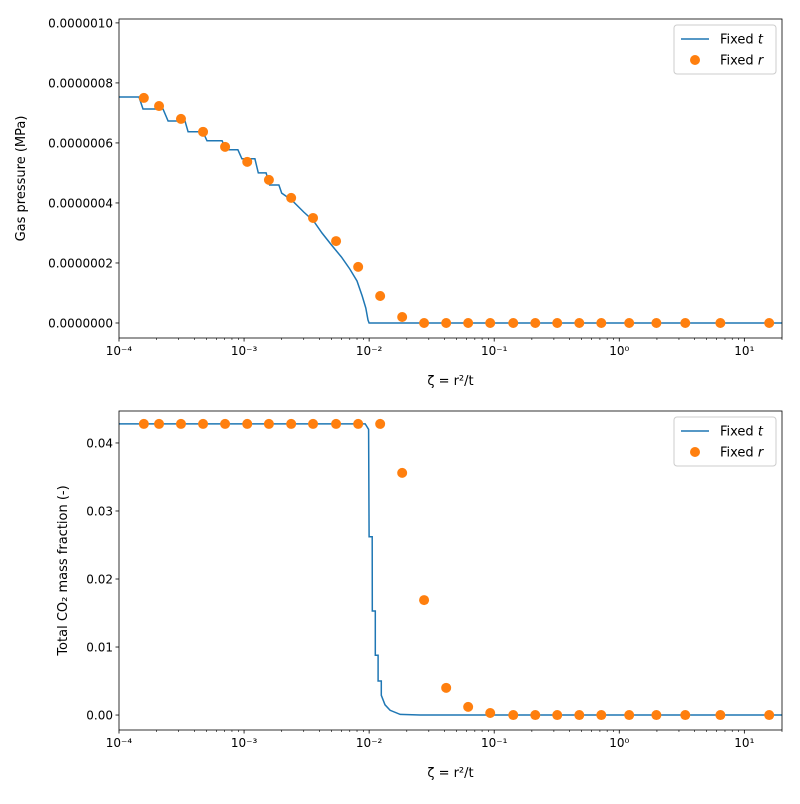  Describe the element at coordinates (80, 83) in the screenshot. I see `y-tick-label: 0.0000008` at that location.